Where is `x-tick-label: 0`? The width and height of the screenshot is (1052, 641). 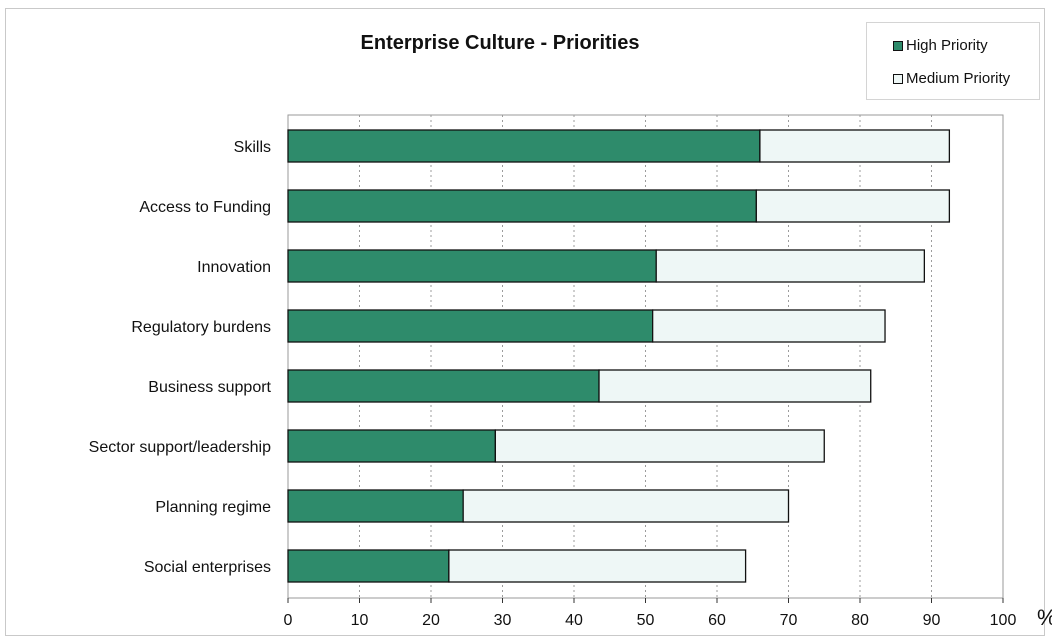 x-tick-label: 0 is located at coordinates (288, 620).